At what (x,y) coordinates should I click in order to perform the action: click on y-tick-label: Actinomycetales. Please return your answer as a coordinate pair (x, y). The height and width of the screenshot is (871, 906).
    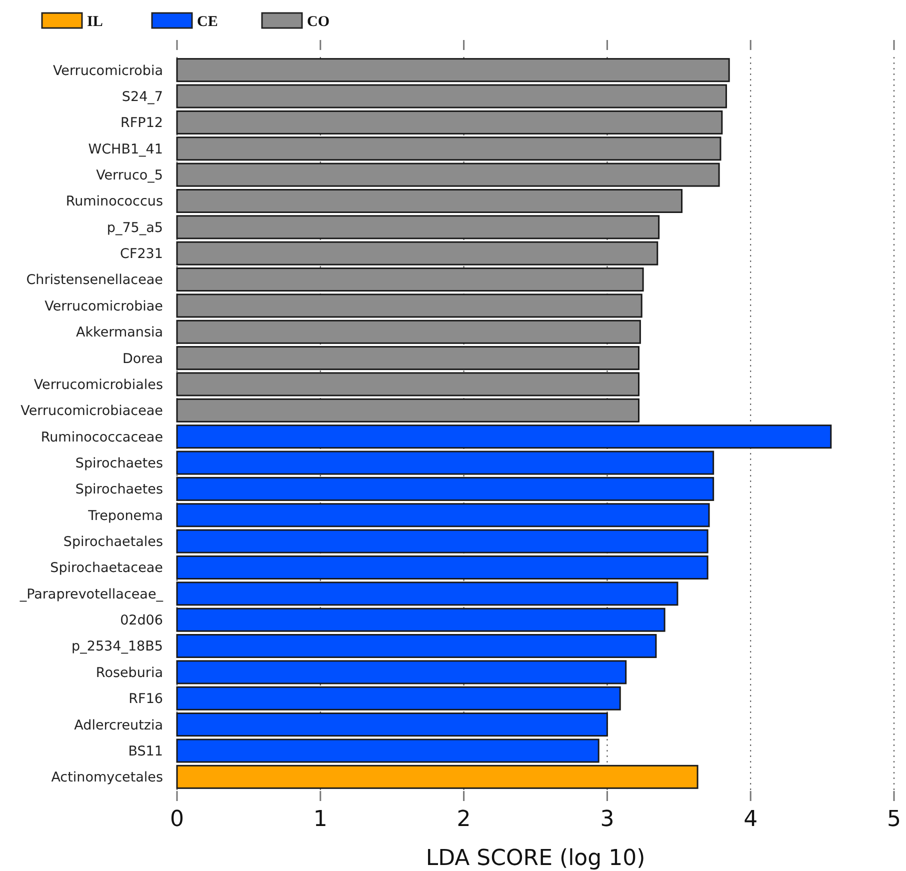
    Looking at the image, I should click on (107, 778).